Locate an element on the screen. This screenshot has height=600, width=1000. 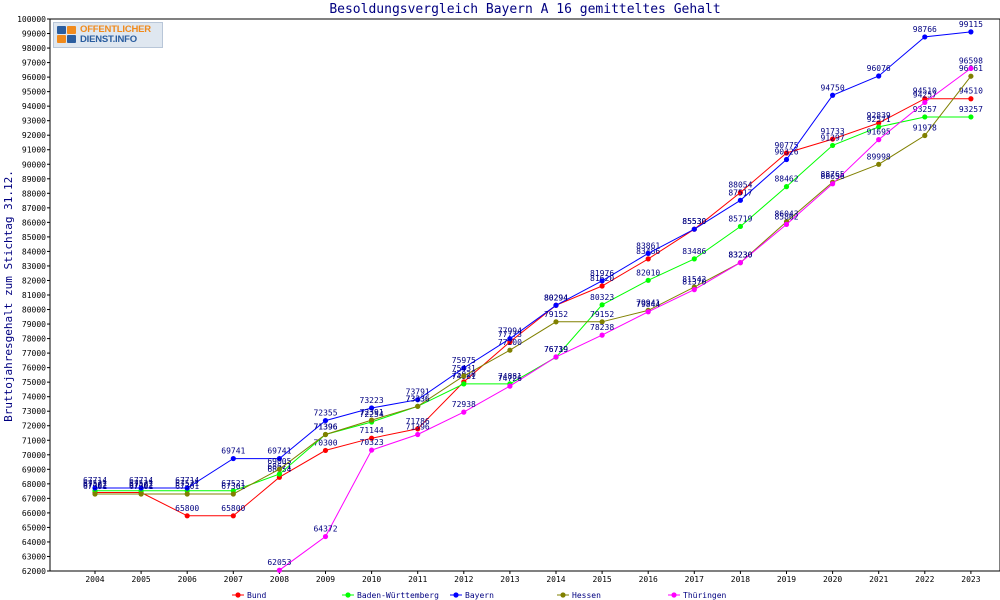
data-label: 71396 is located at coordinates (418, 427).